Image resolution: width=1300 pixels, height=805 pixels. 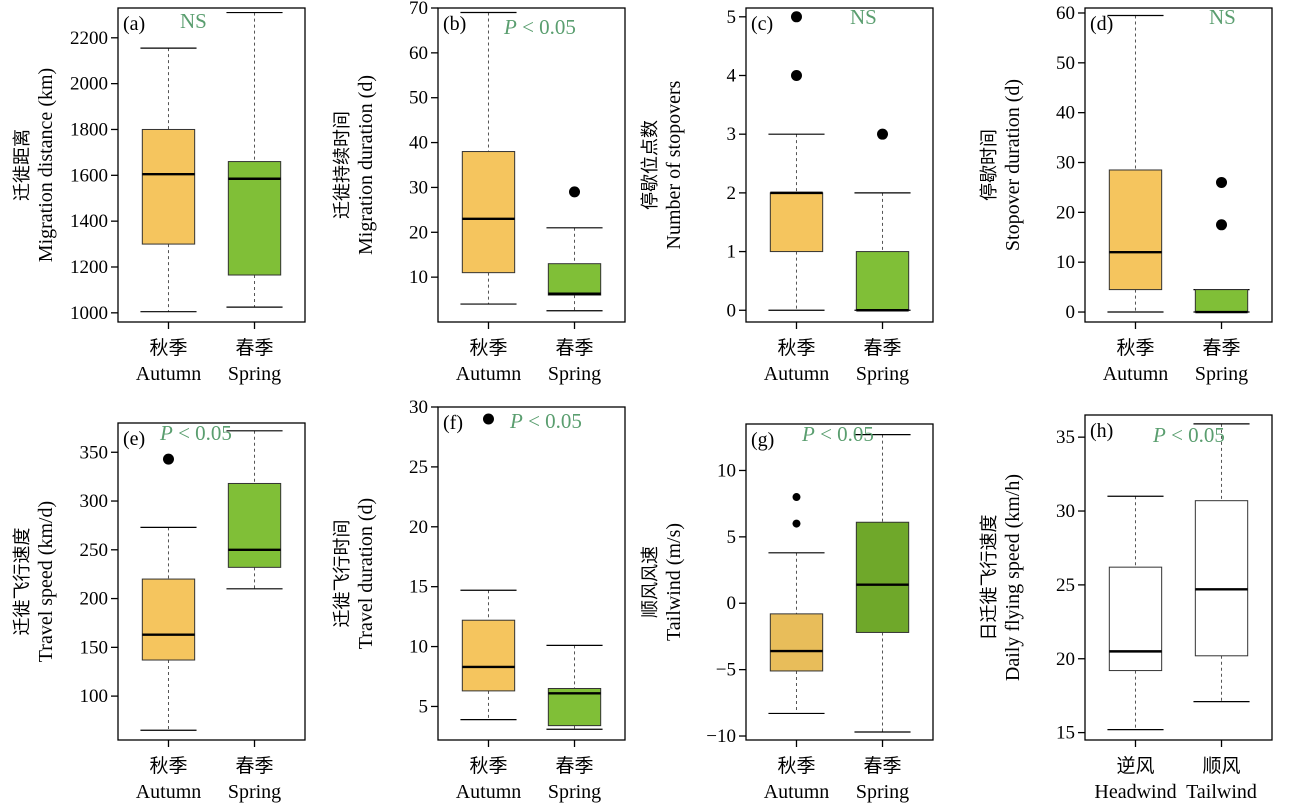 I want to click on y-axis-title-cn: 停歇位点数, so click(x=650, y=165).